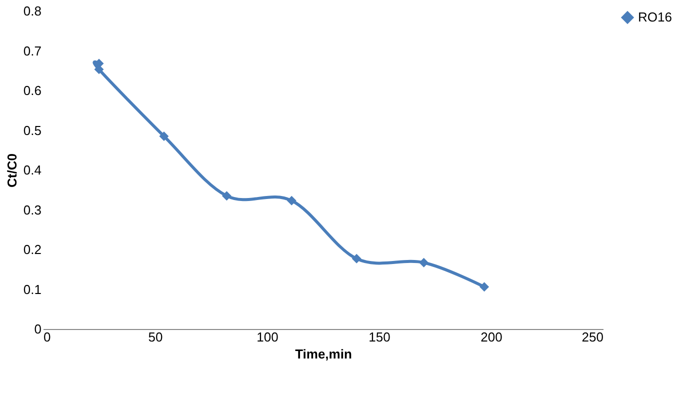 Image resolution: width=685 pixels, height=393 pixels. What do you see at coordinates (32, 90) in the screenshot?
I see `y-tick-label: 0.6` at bounding box center [32, 90].